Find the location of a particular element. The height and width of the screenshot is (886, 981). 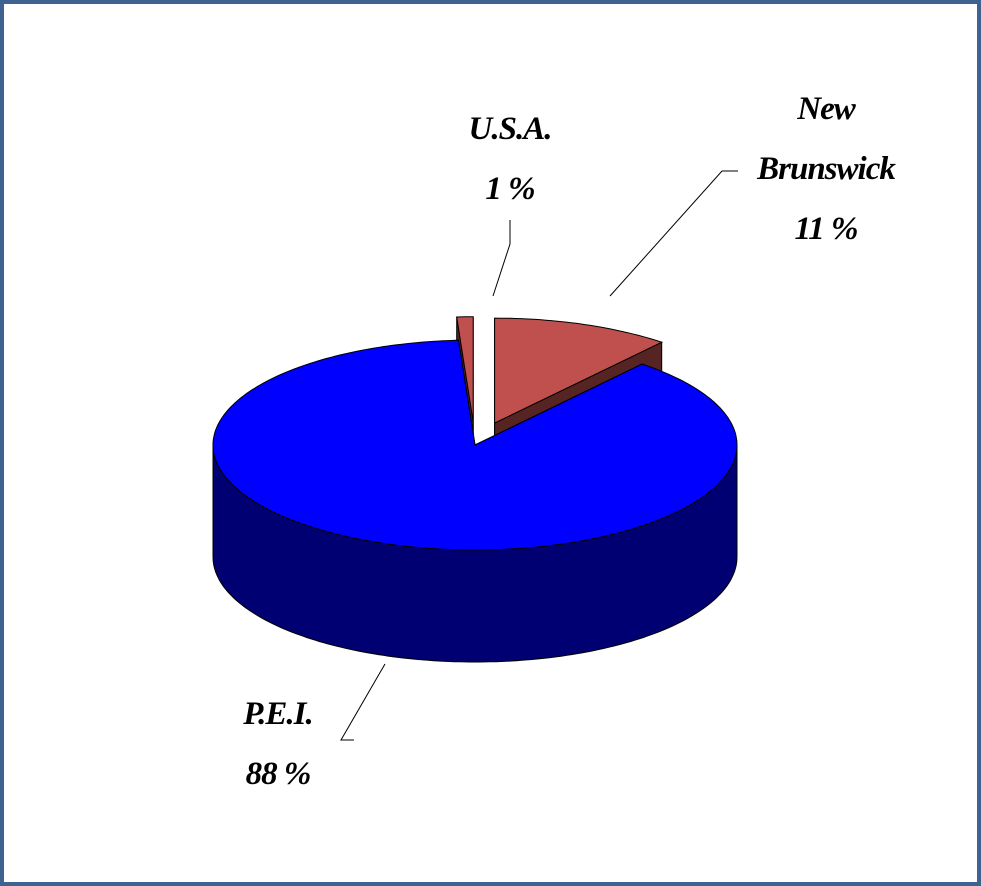

category-name: U.S.A. is located at coordinates (510, 129).